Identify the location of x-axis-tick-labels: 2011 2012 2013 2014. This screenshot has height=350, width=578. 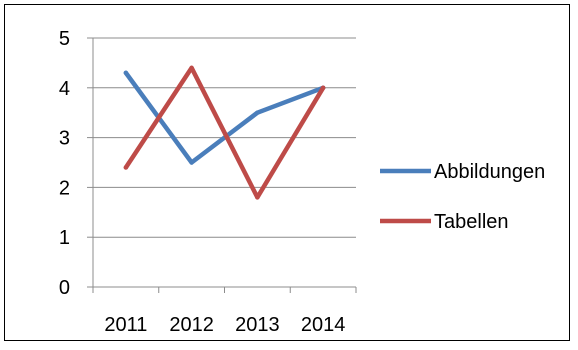
(224, 325).